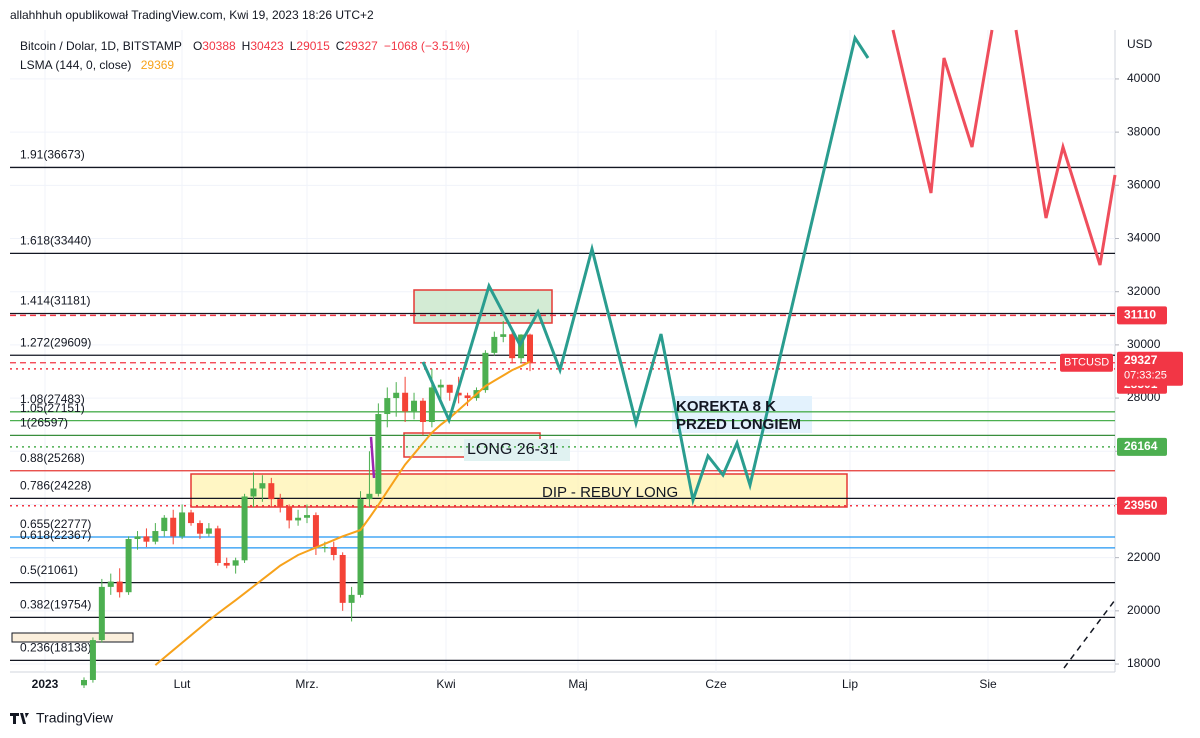 This screenshot has width=1200, height=738. Describe the element at coordinates (1144, 78) in the screenshot. I see `price-tick-label: 40000` at that location.